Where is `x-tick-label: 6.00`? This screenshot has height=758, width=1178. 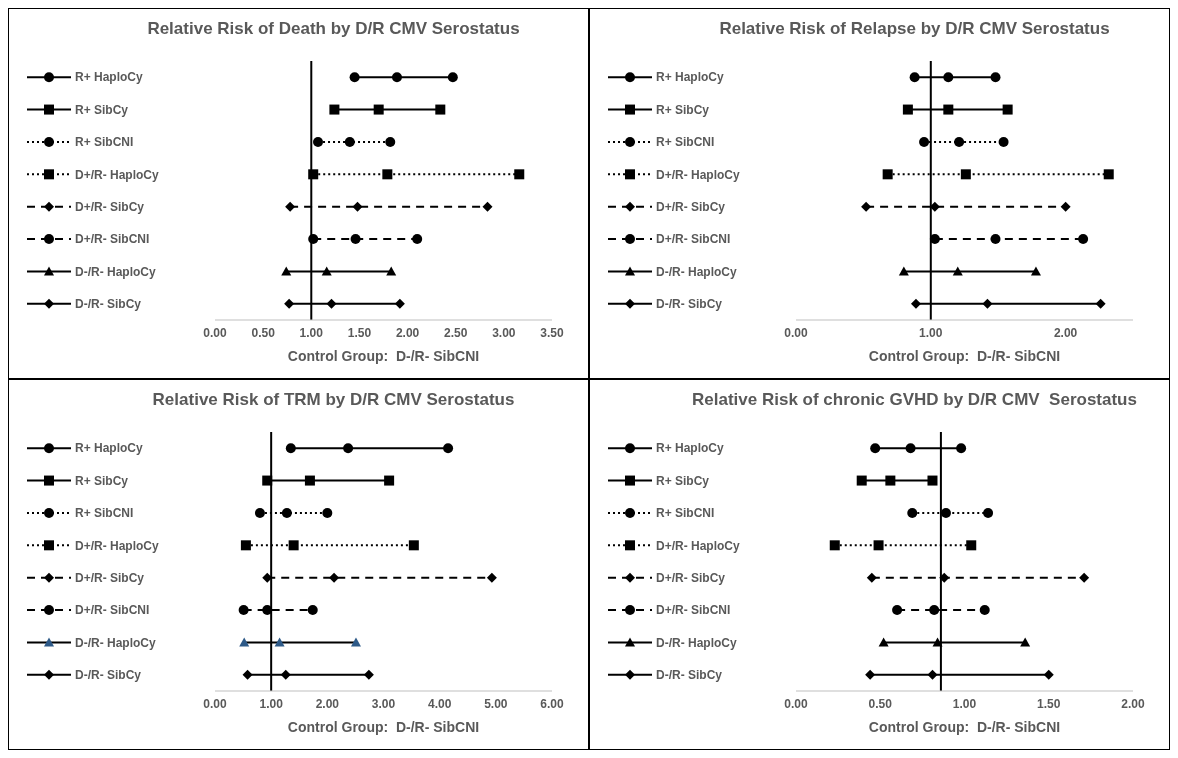
x-tick-label: 6.00 is located at coordinates (552, 703).